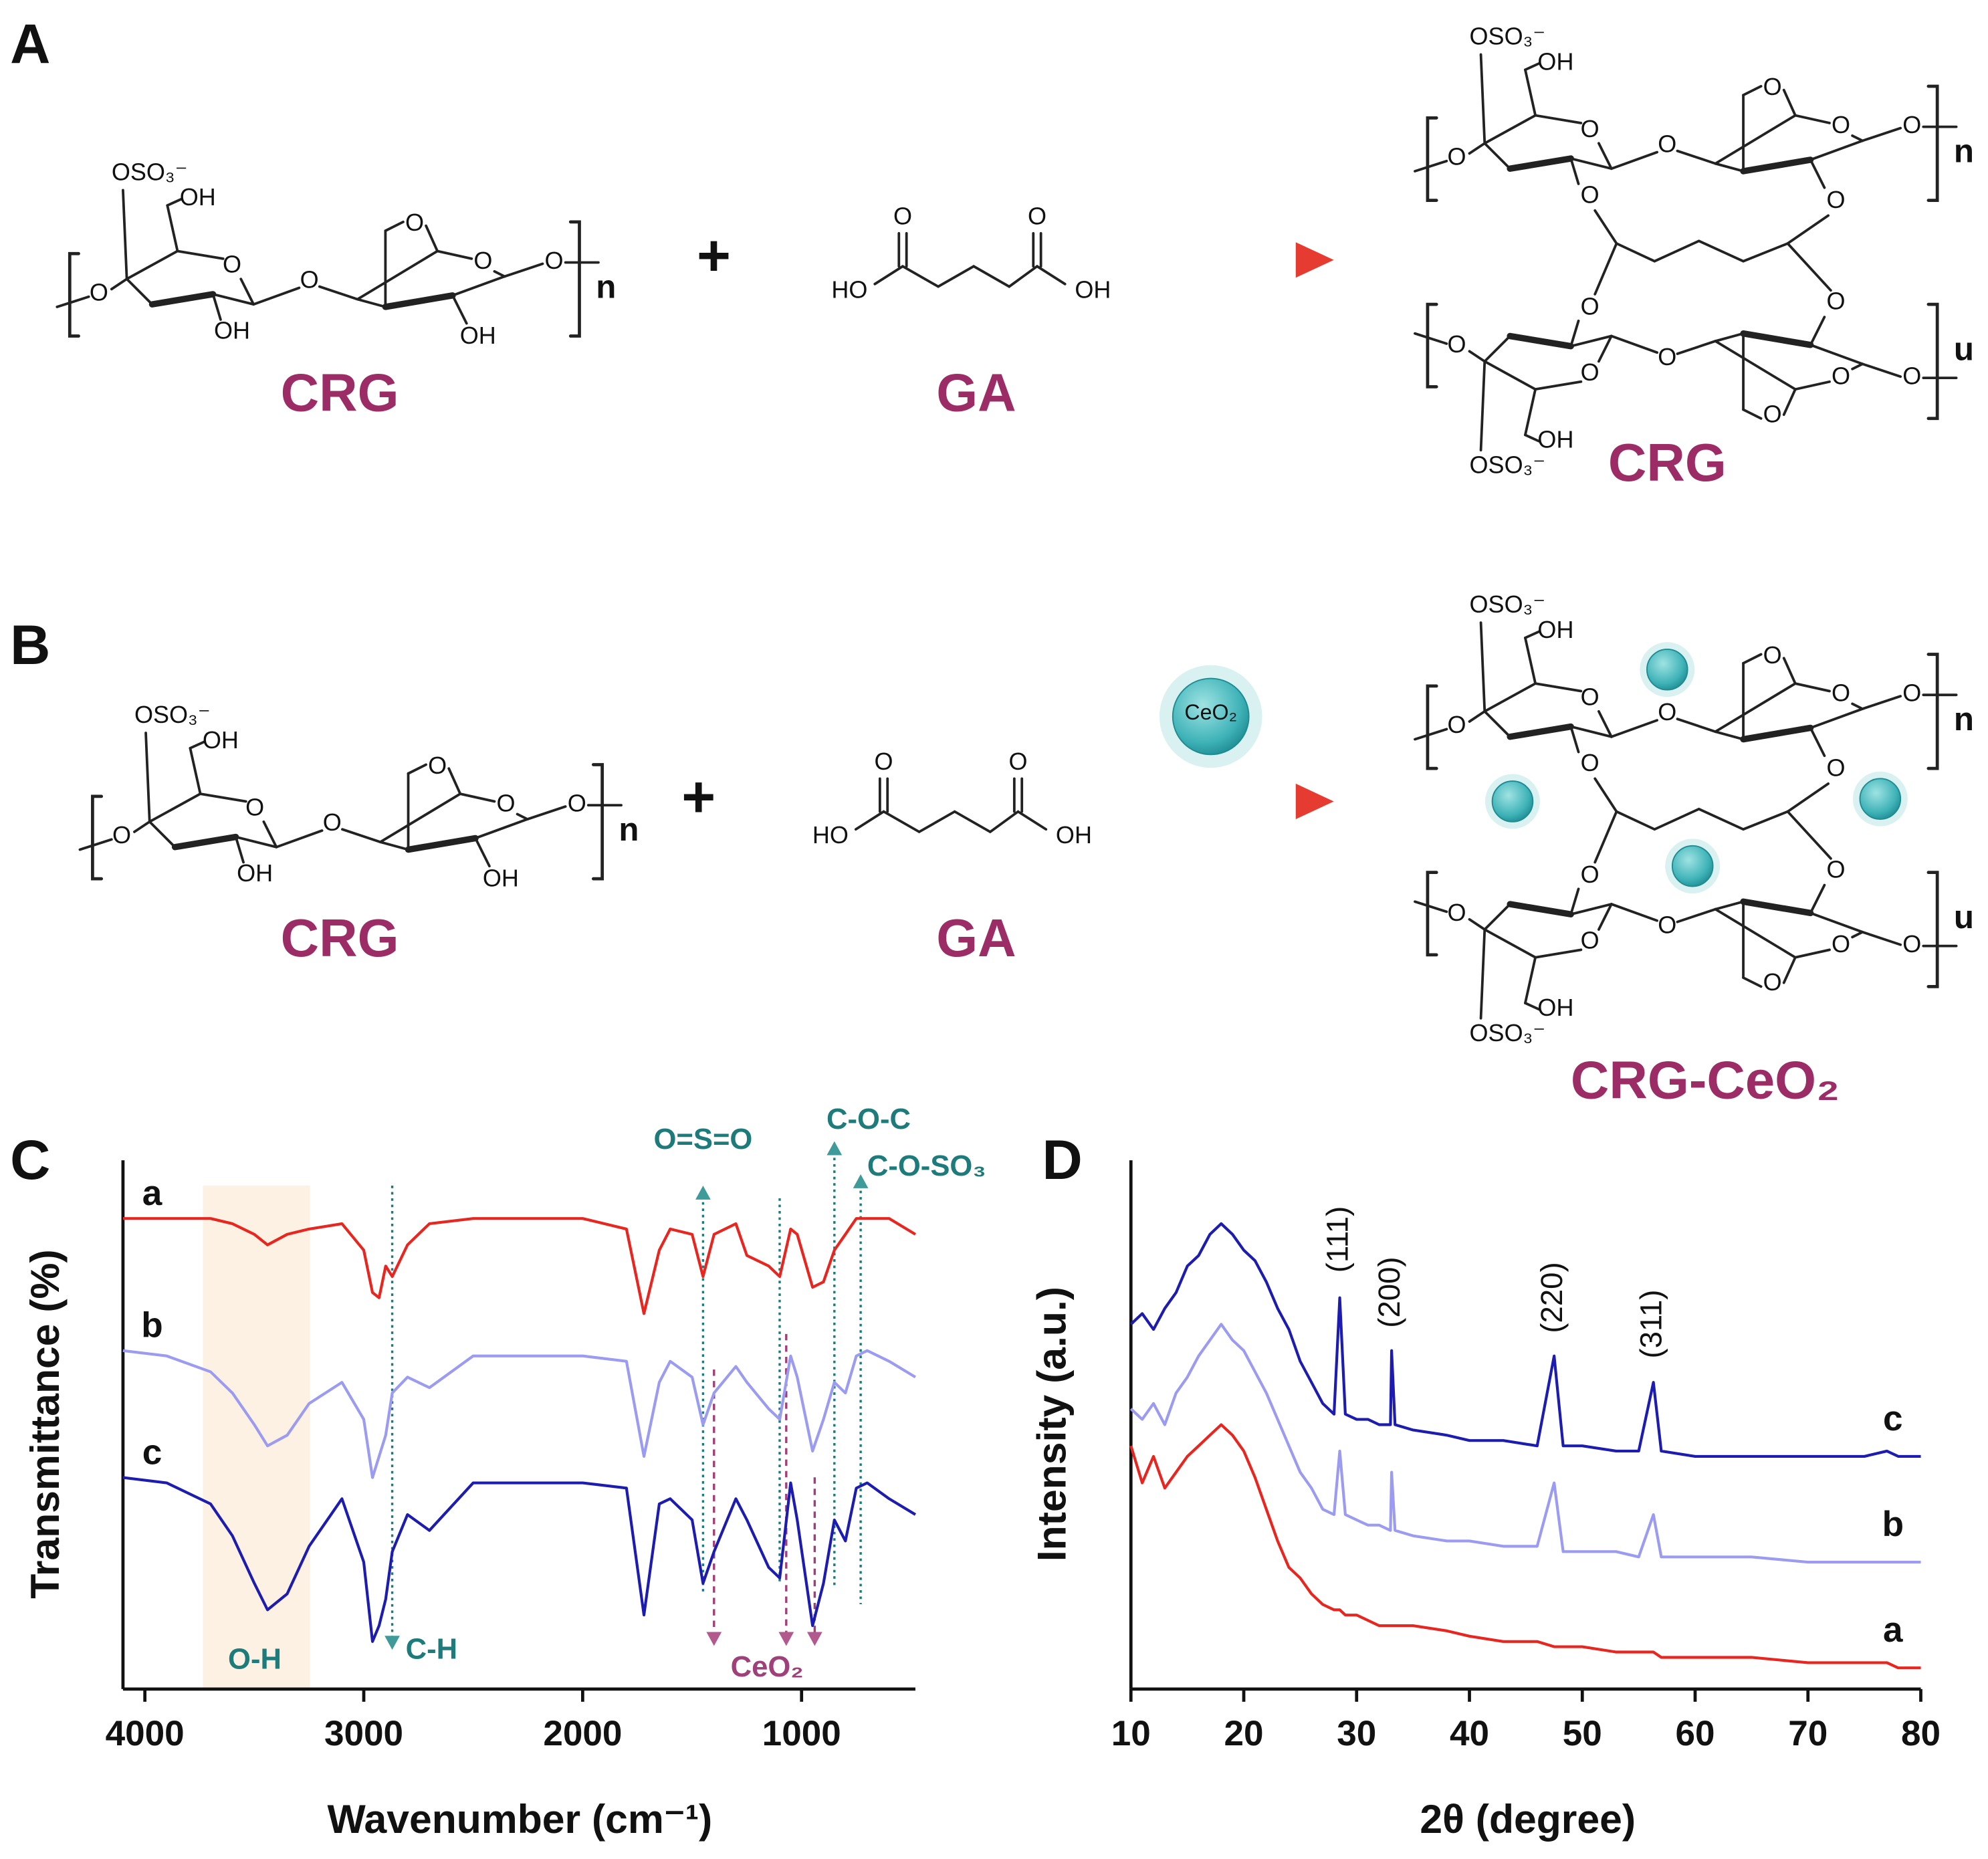  Describe the element at coordinates (1893, 1524) in the screenshot. I see `curve-label: b` at that location.